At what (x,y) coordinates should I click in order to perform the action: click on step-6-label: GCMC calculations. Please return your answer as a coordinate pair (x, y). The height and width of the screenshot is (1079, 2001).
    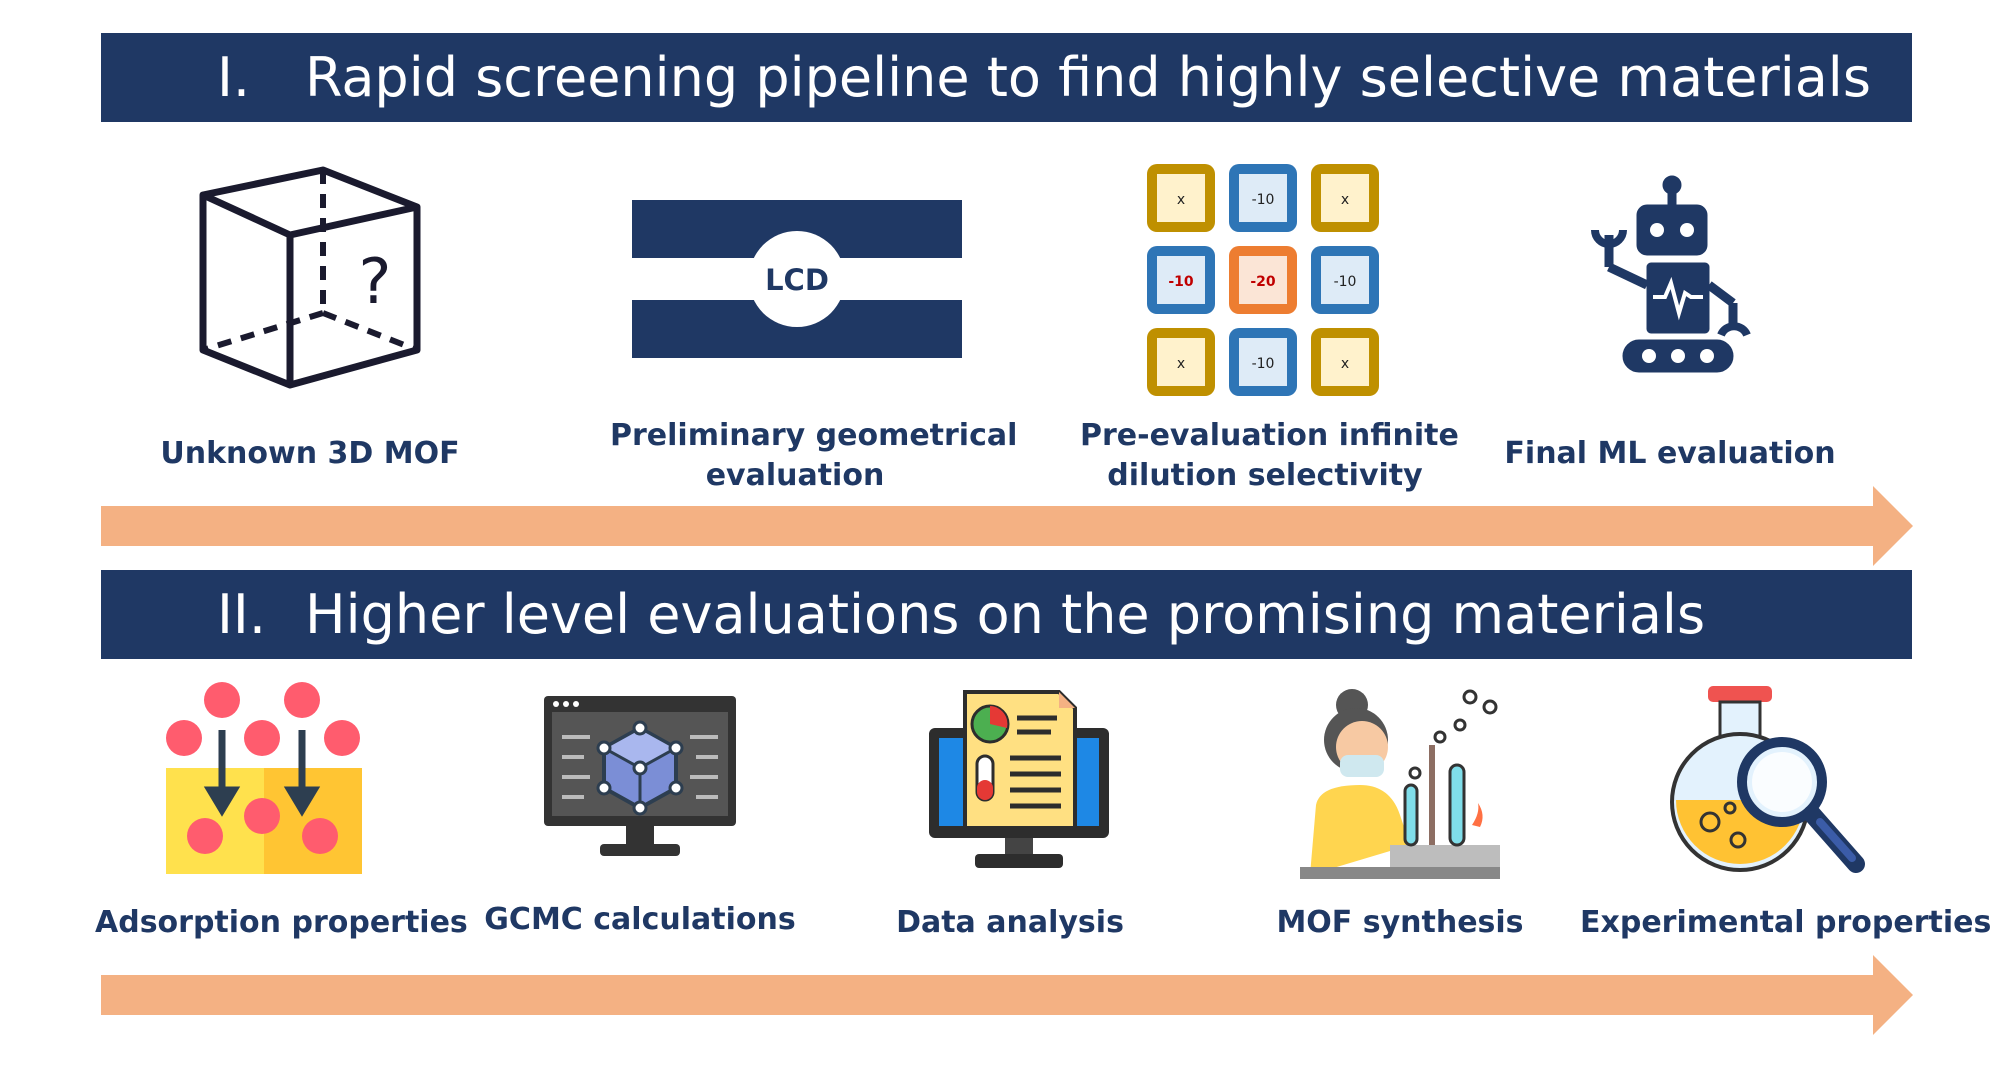
    Looking at the image, I should click on (640, 919).